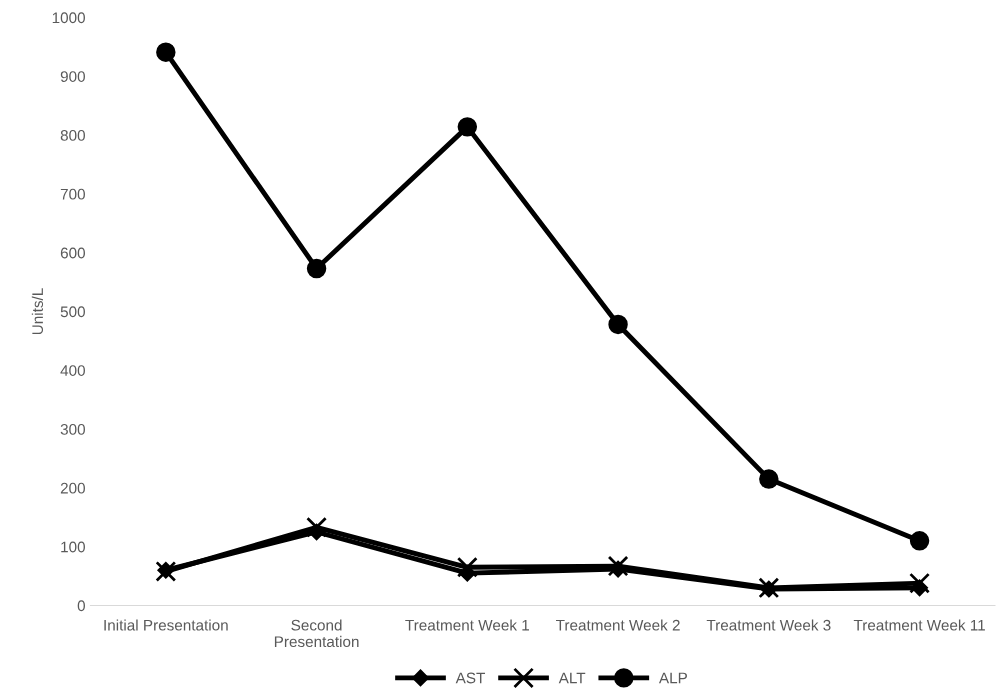 Image resolution: width=1005 pixels, height=700 pixels. What do you see at coordinates (72, 135) in the screenshot?
I see `y-tick-label: 800` at bounding box center [72, 135].